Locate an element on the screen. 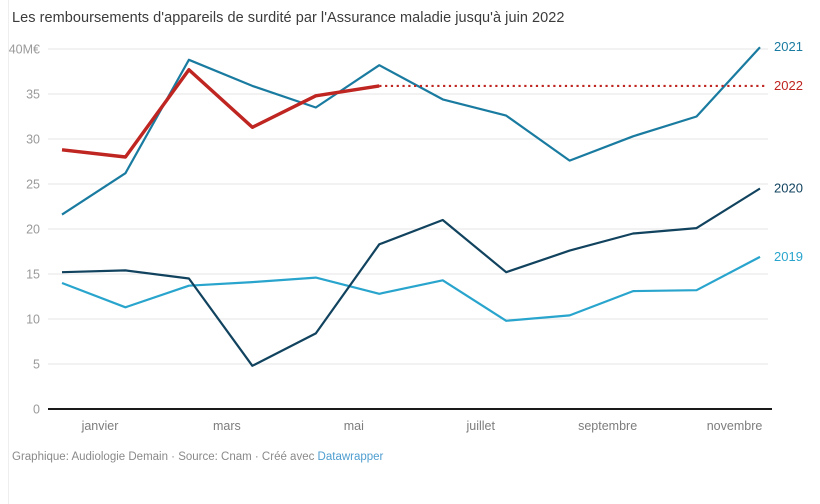  x-tick-label: janvier is located at coordinates (100, 426).